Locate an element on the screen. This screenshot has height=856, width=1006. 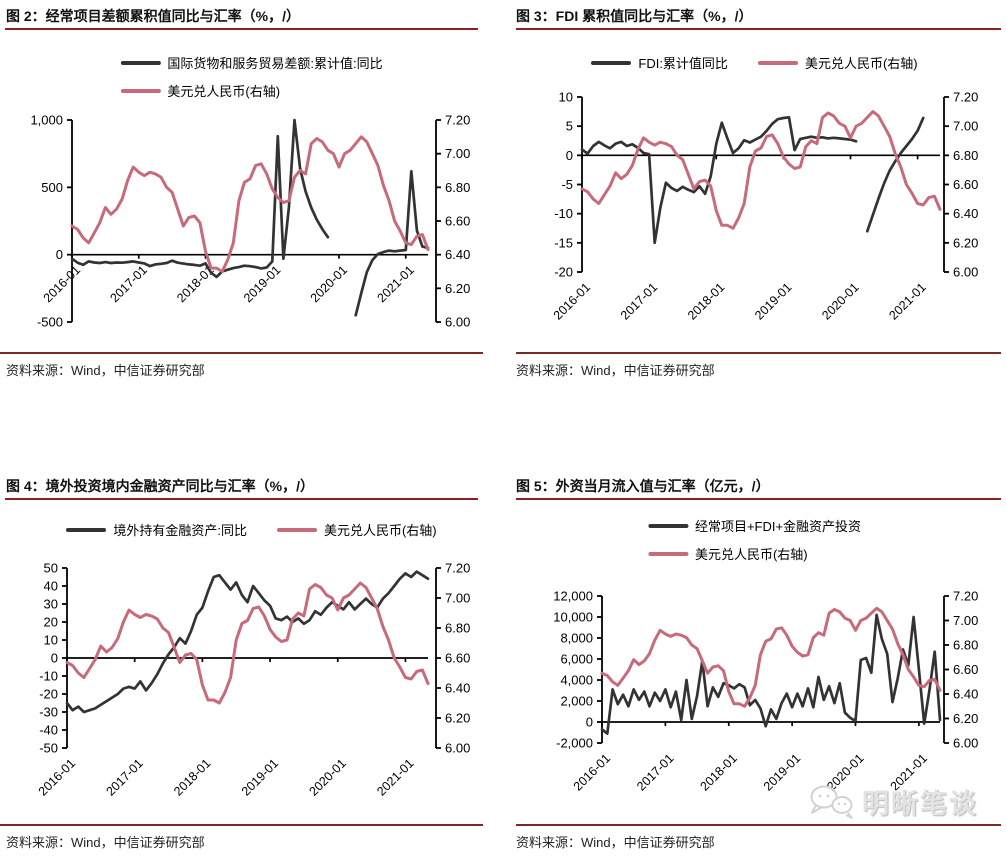
axis-tick-label: 40 is located at coordinates (51, 586).